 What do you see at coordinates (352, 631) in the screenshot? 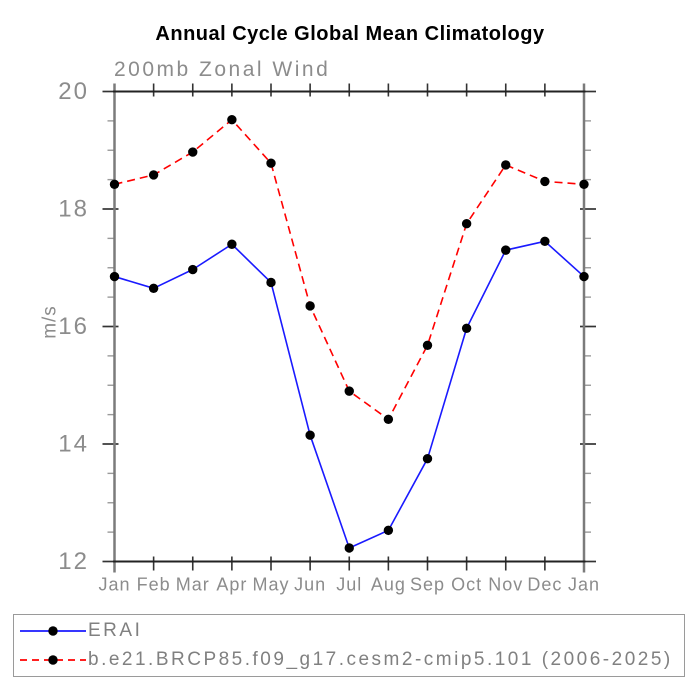
I see `legend-item-erai: ERAI` at bounding box center [352, 631].